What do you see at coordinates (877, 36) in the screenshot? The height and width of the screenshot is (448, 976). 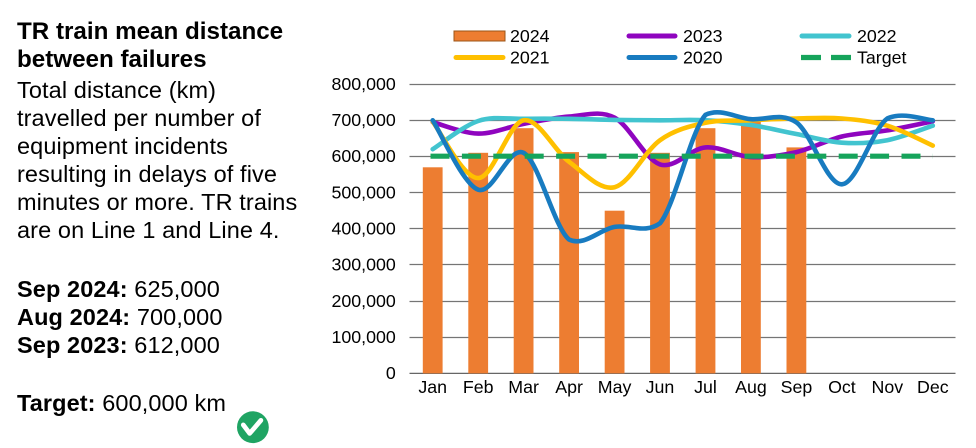 I see `svg-text: 2022` at bounding box center [877, 36].